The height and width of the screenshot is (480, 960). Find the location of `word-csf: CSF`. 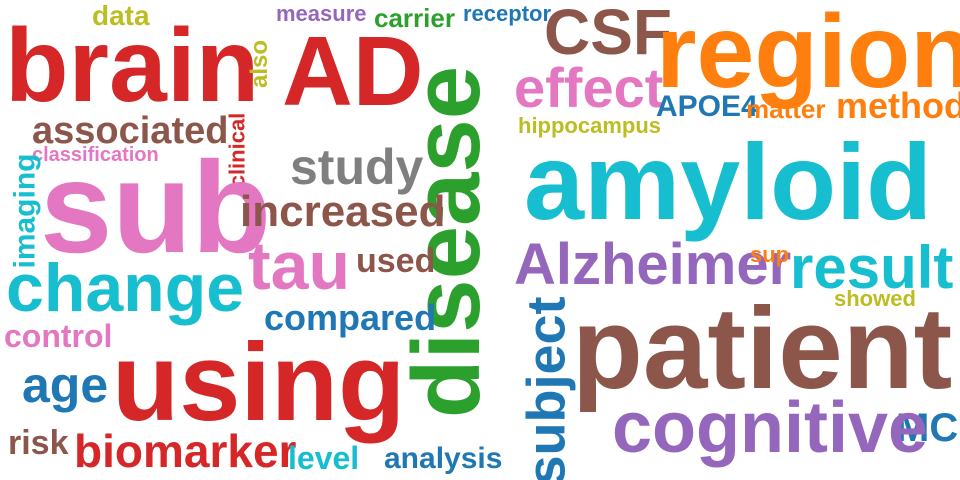

word-csf: CSF is located at coordinates (608, 34).